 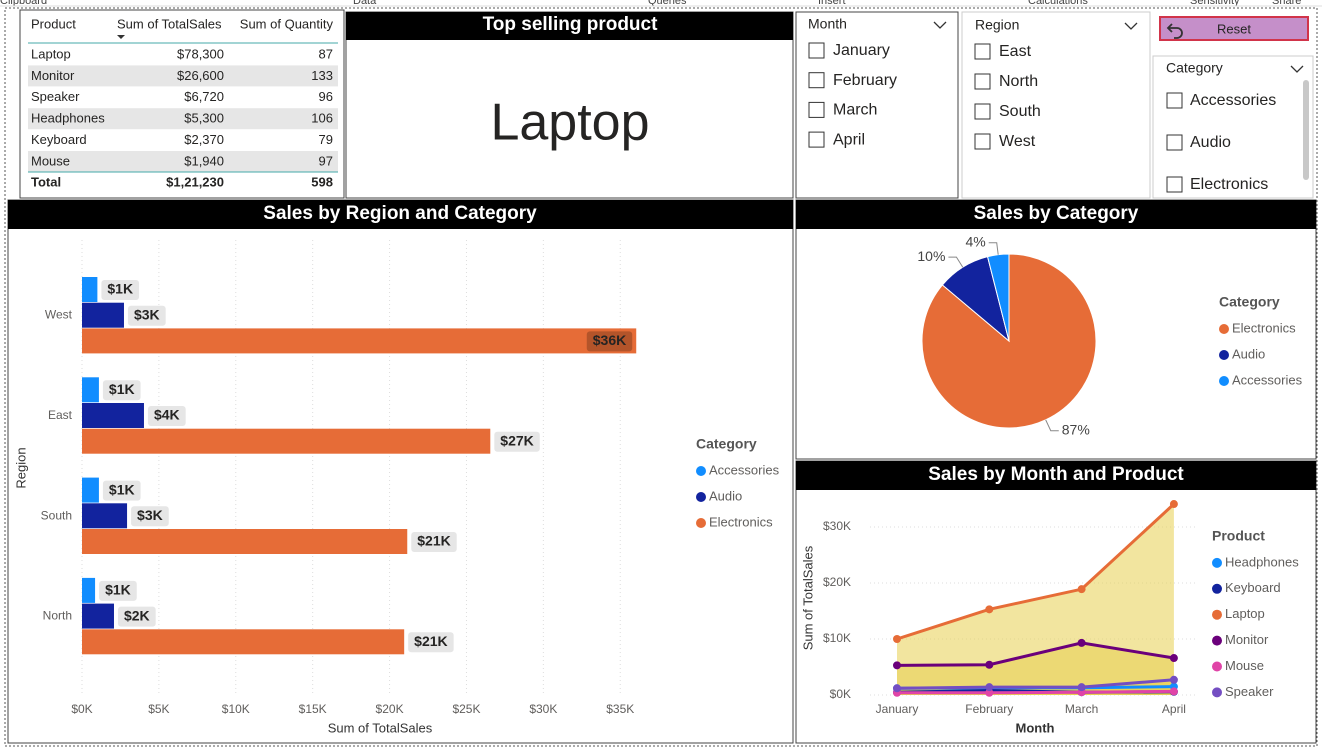 I want to click on pie-header, so click(x=1056, y=214).